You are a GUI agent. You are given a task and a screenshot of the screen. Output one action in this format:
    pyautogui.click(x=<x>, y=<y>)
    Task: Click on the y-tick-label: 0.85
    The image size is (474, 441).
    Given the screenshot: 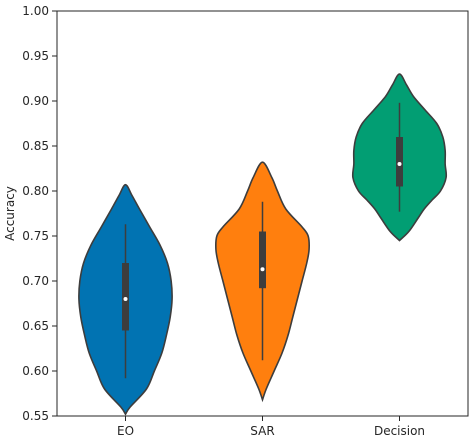 What is the action you would take?
    pyautogui.click(x=35, y=146)
    